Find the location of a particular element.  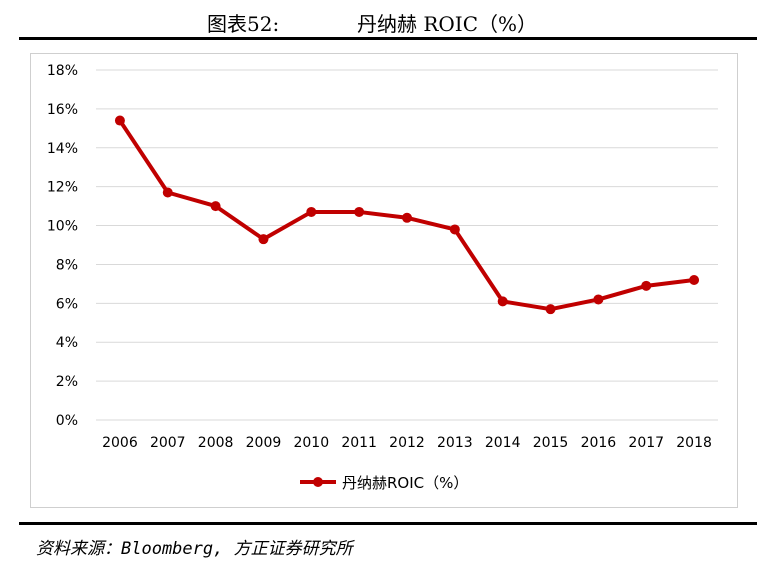

source-note: 资料来源：Bloomberg, 方正证券研究所 is located at coordinates (194, 549).